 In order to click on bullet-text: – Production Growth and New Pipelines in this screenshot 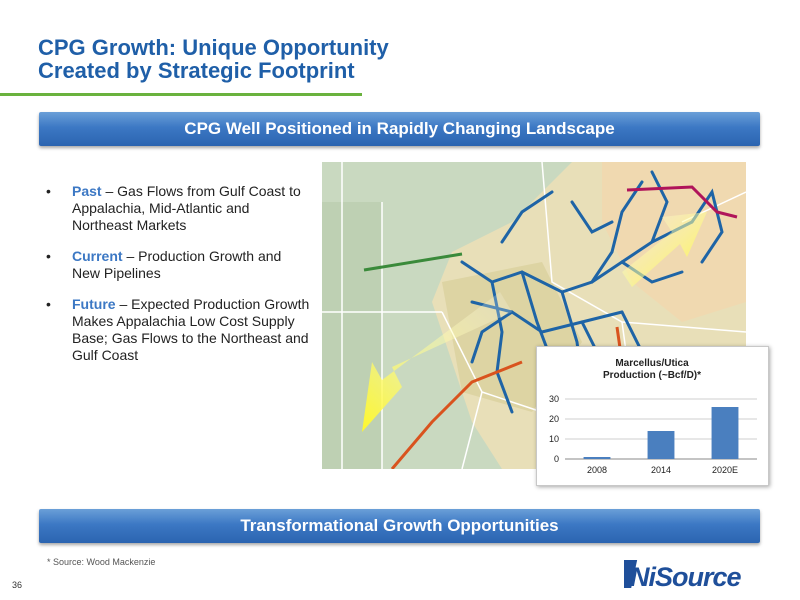, I will do `click(177, 264)`.